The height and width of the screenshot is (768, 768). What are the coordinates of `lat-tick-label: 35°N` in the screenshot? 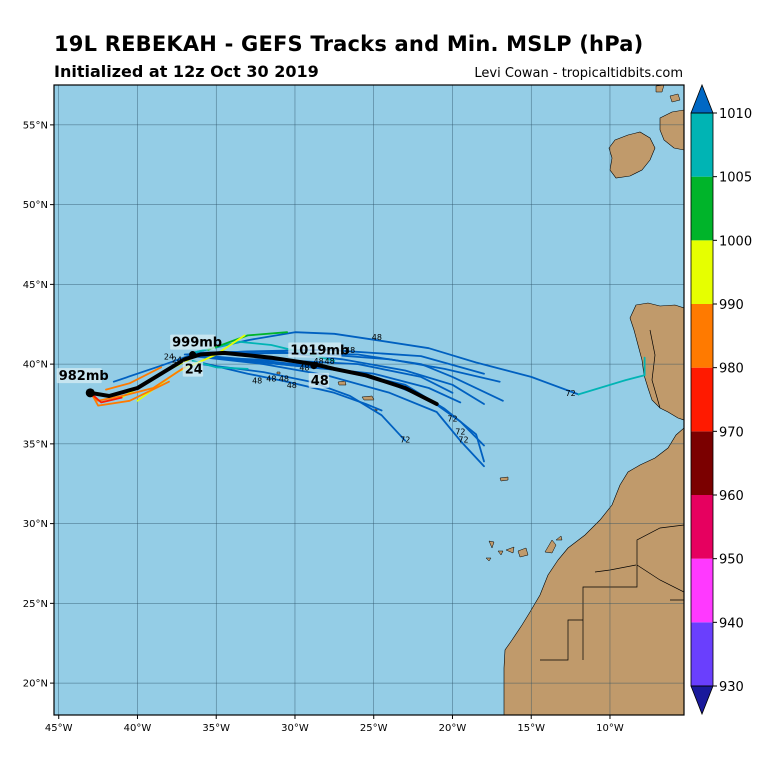 It's located at (35, 444).